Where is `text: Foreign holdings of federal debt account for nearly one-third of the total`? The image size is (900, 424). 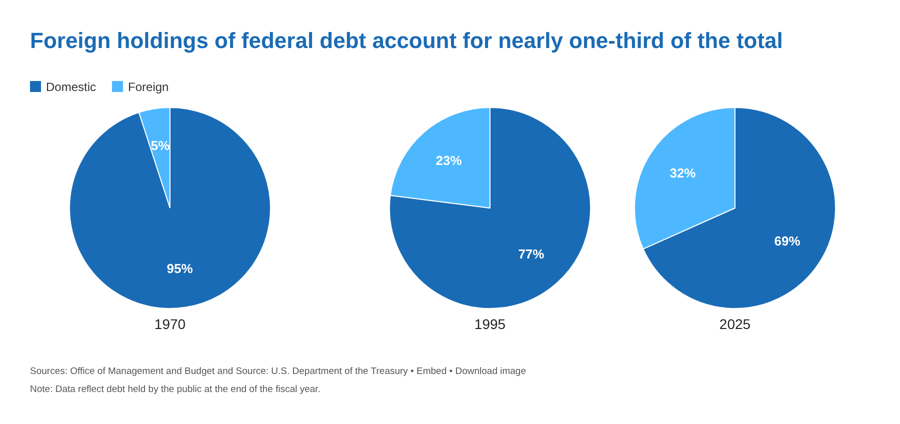
text: Foreign holdings of federal debt account for nearly one-third of the total is located at coordinates (406, 41).